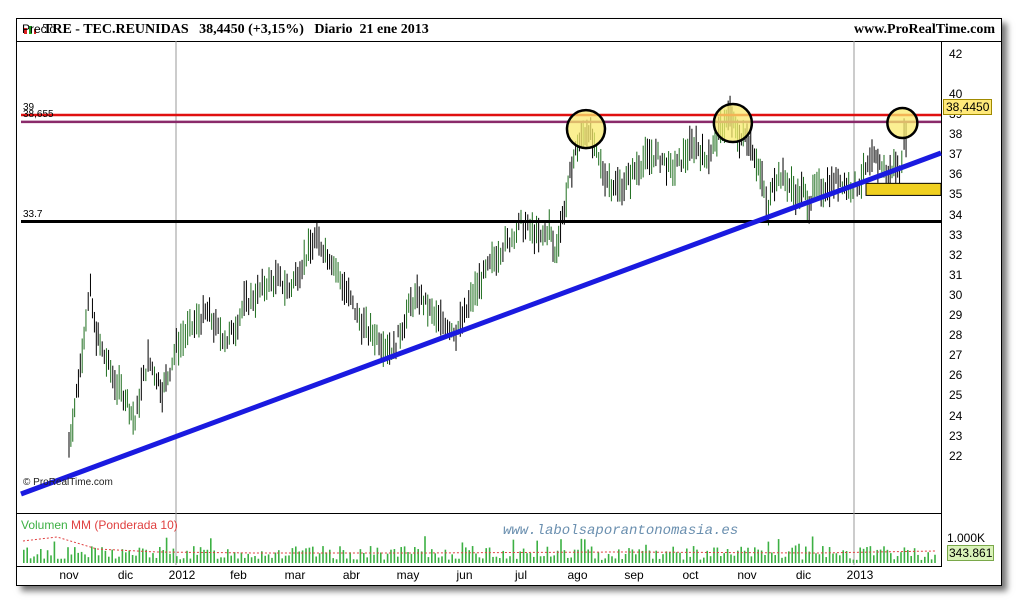 This screenshot has height=600, width=1020. What do you see at coordinates (860, 575) in the screenshot?
I see `x-tick-label: 2013` at bounding box center [860, 575].